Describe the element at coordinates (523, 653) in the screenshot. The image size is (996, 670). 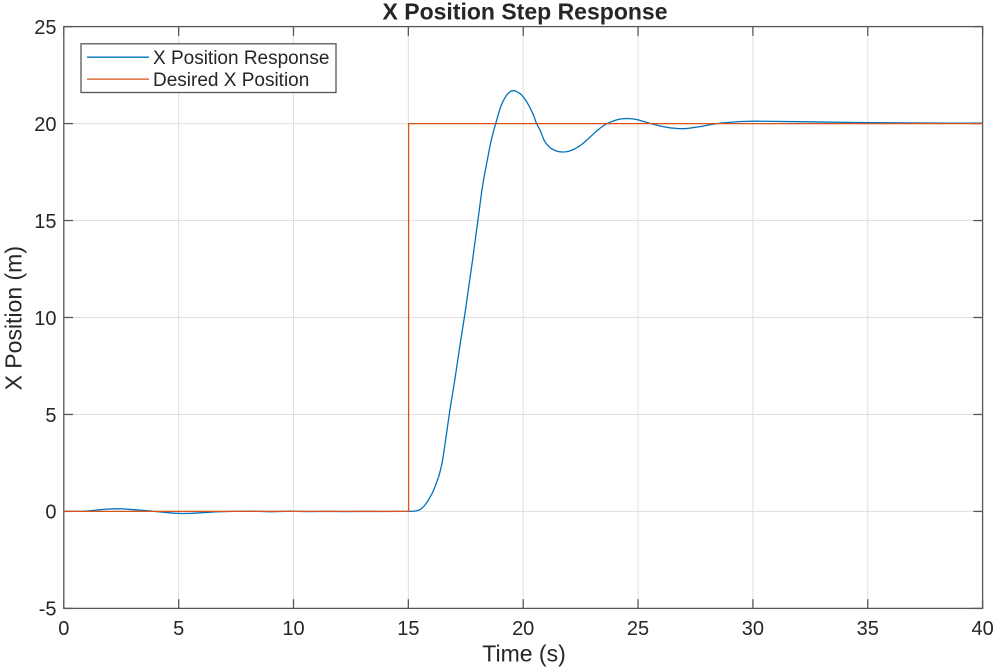
I see `svg-text: Time (s)` at that location.